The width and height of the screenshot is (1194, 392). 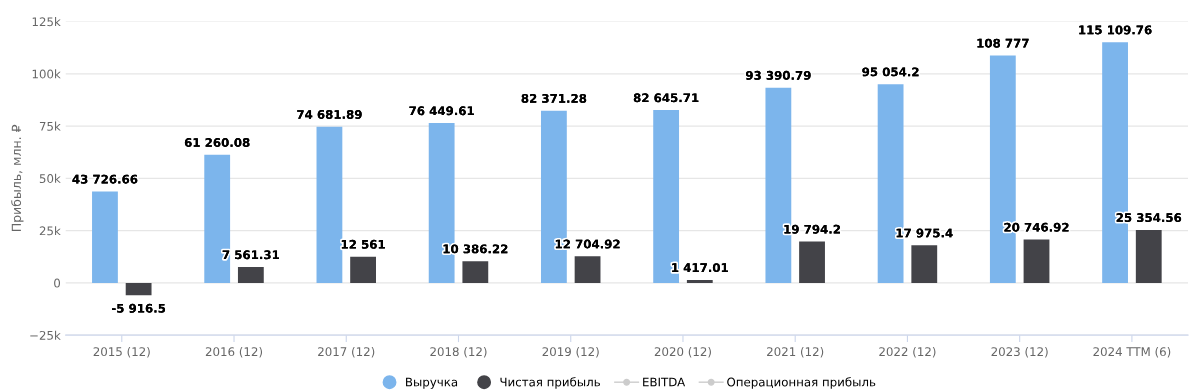 What do you see at coordinates (550, 383) in the screenshot?
I see `legend-label: Чистая прибыль` at bounding box center [550, 383].